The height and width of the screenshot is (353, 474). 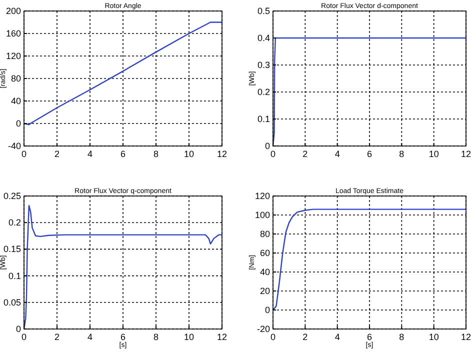 What do you see at coordinates (265, 291) in the screenshot?
I see `y-tick-label: 20` at bounding box center [265, 291].